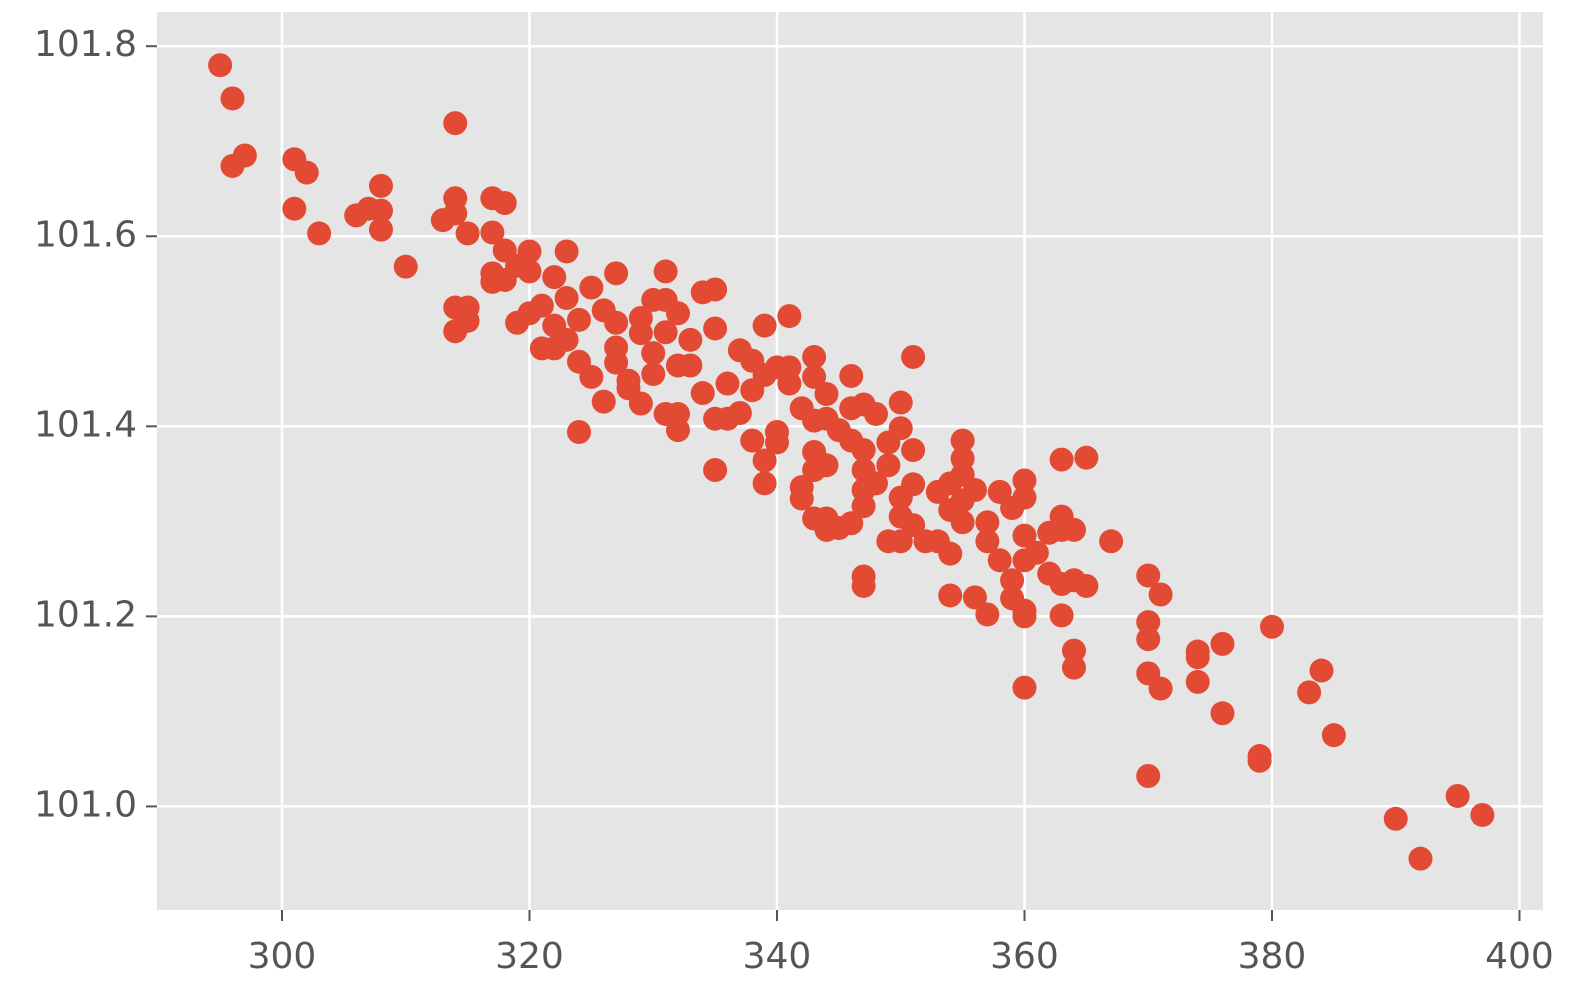 The width and height of the screenshot is (1574, 989). Describe the element at coordinates (85, 804) in the screenshot. I see `y-tick-label: 101.0` at that location.